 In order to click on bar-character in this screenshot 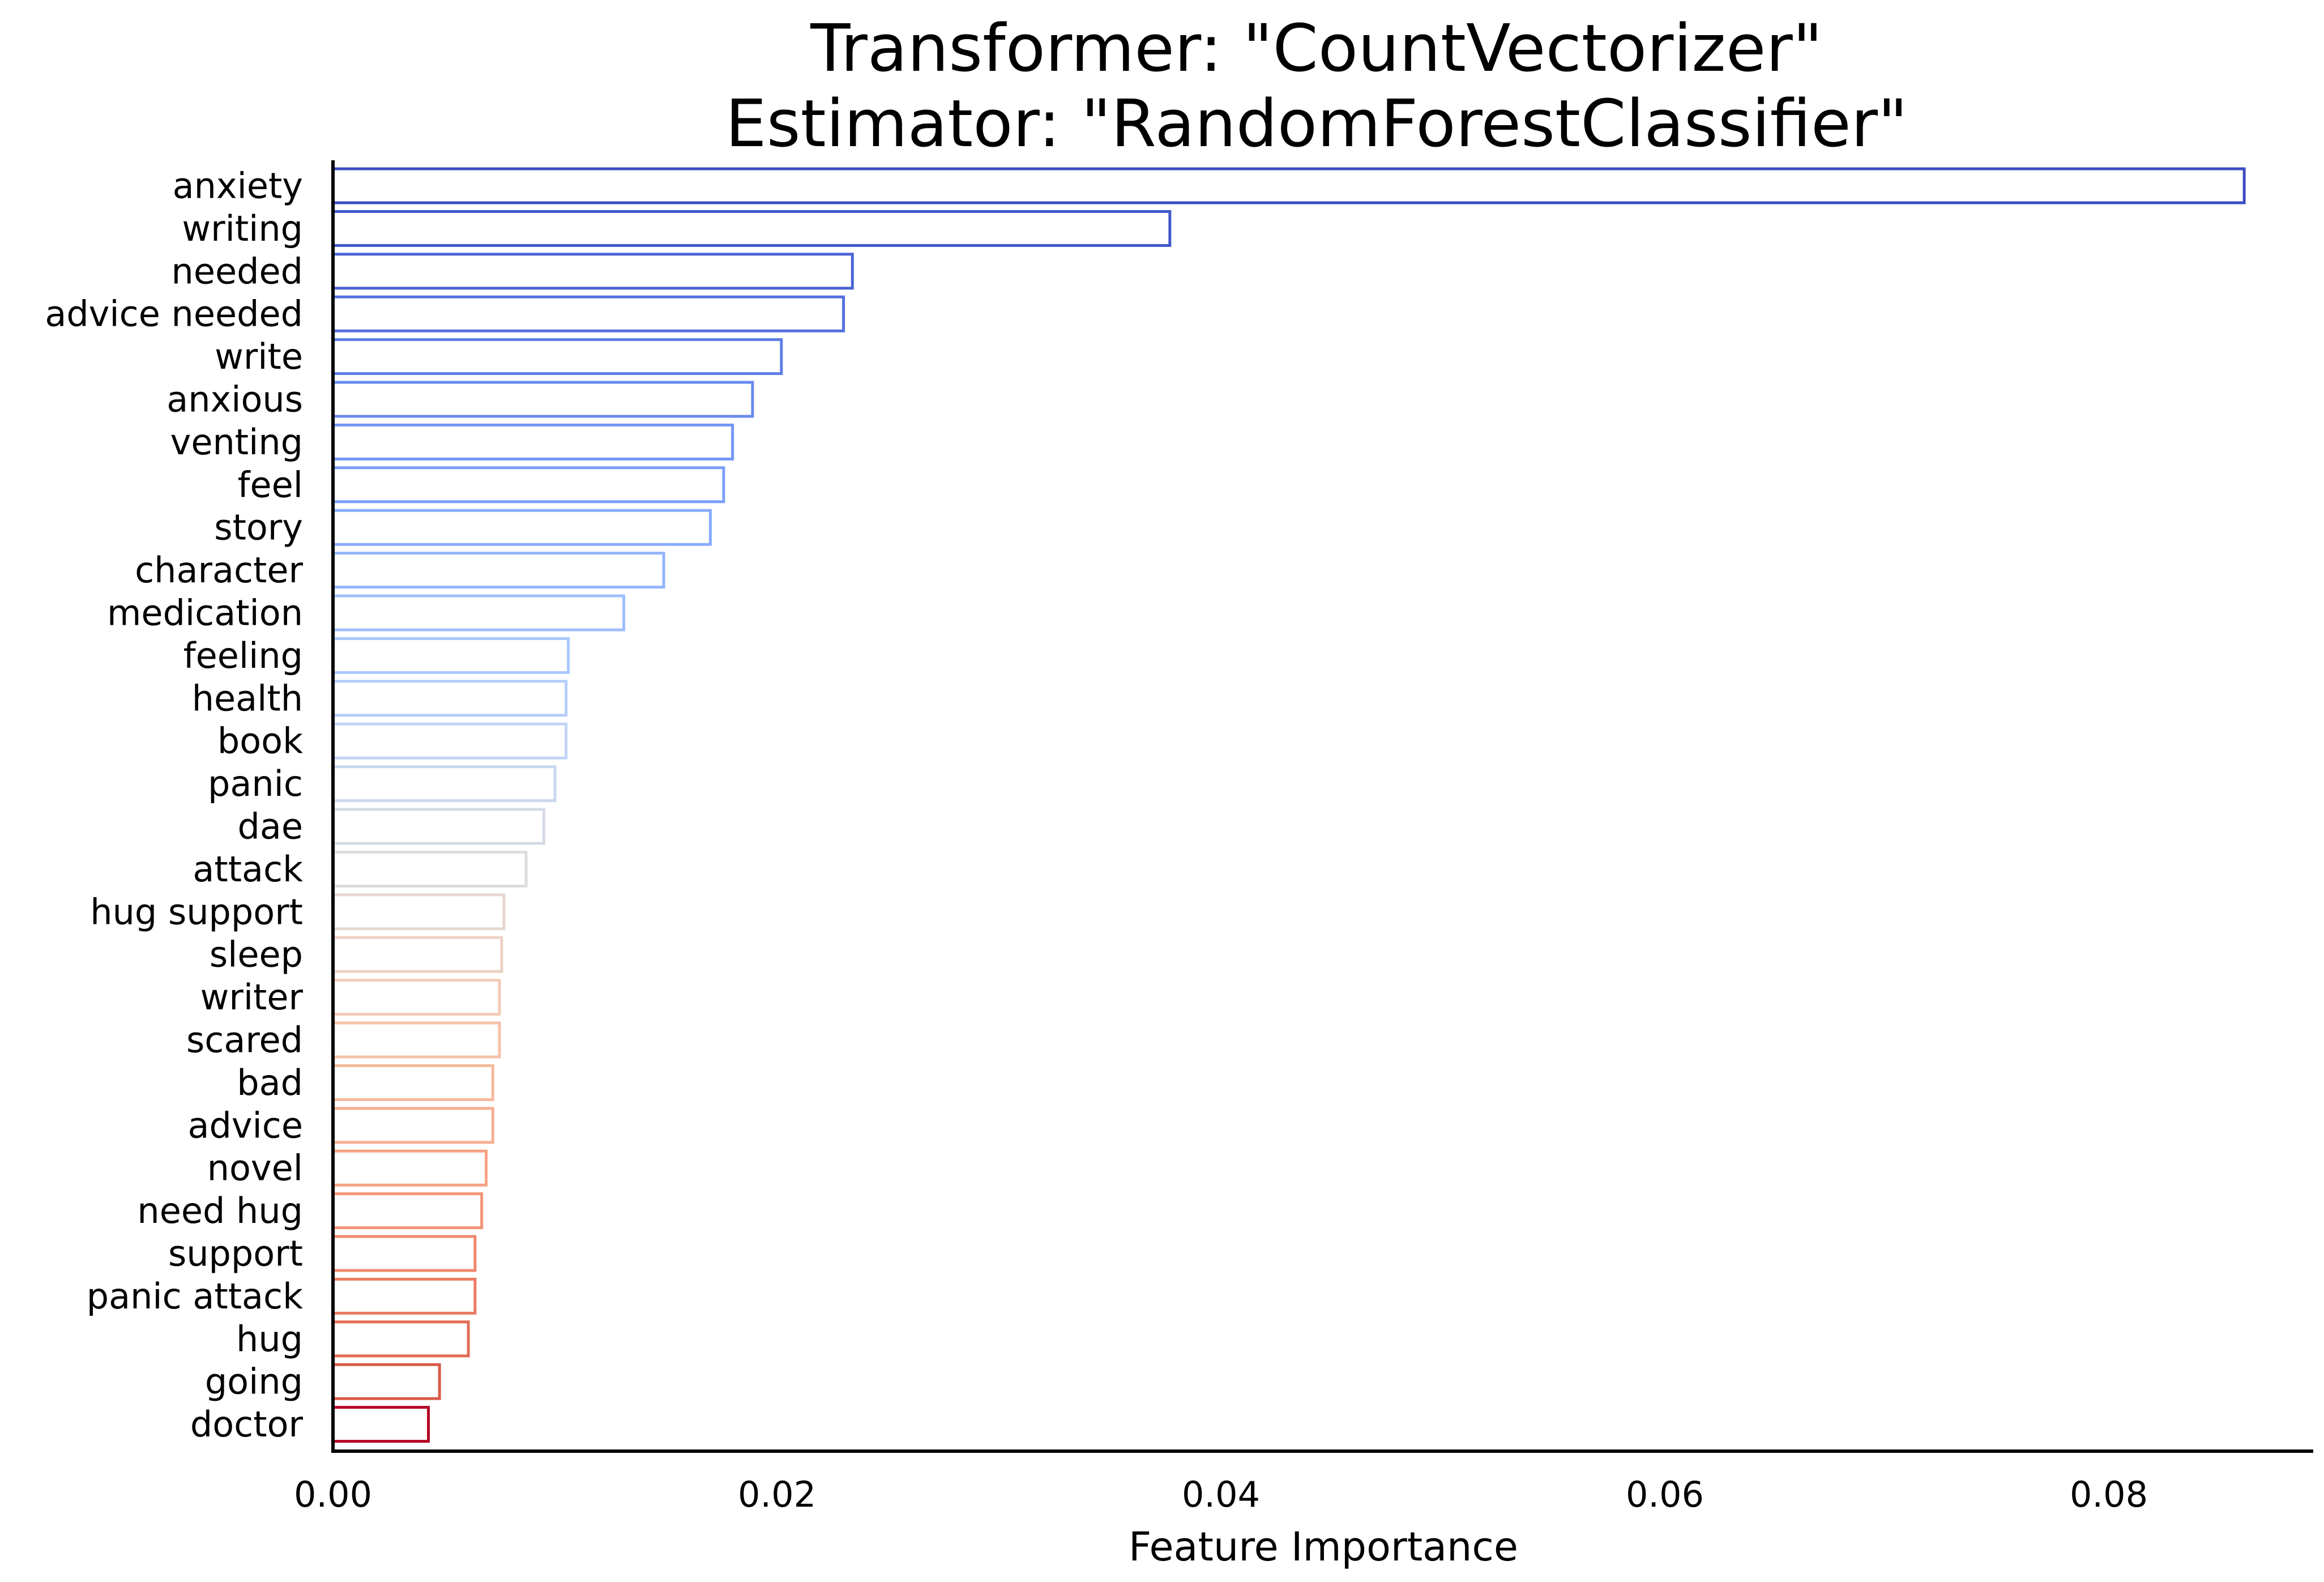, I will do `click(498, 570)`.